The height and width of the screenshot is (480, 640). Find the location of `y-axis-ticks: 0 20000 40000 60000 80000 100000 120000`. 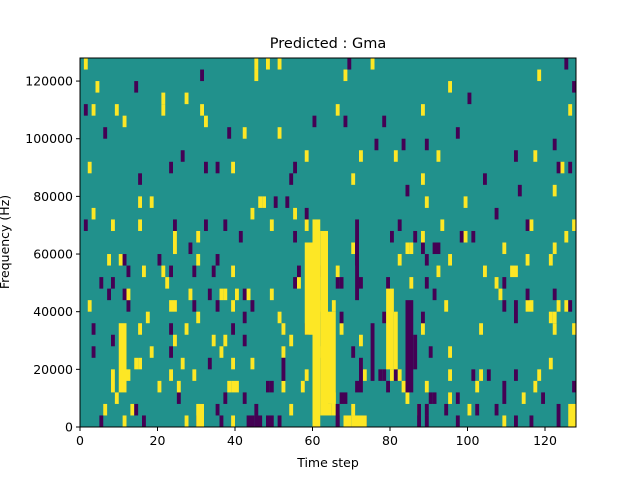

y-axis-ticks: 0 20000 40000 60000 80000 100000 120000 is located at coordinates (52, 254).